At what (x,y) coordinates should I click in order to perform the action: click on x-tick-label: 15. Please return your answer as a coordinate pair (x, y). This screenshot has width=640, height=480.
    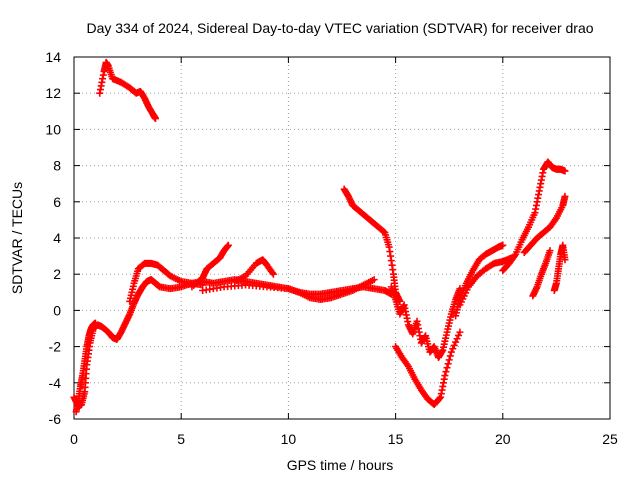
    Looking at the image, I should click on (396, 439).